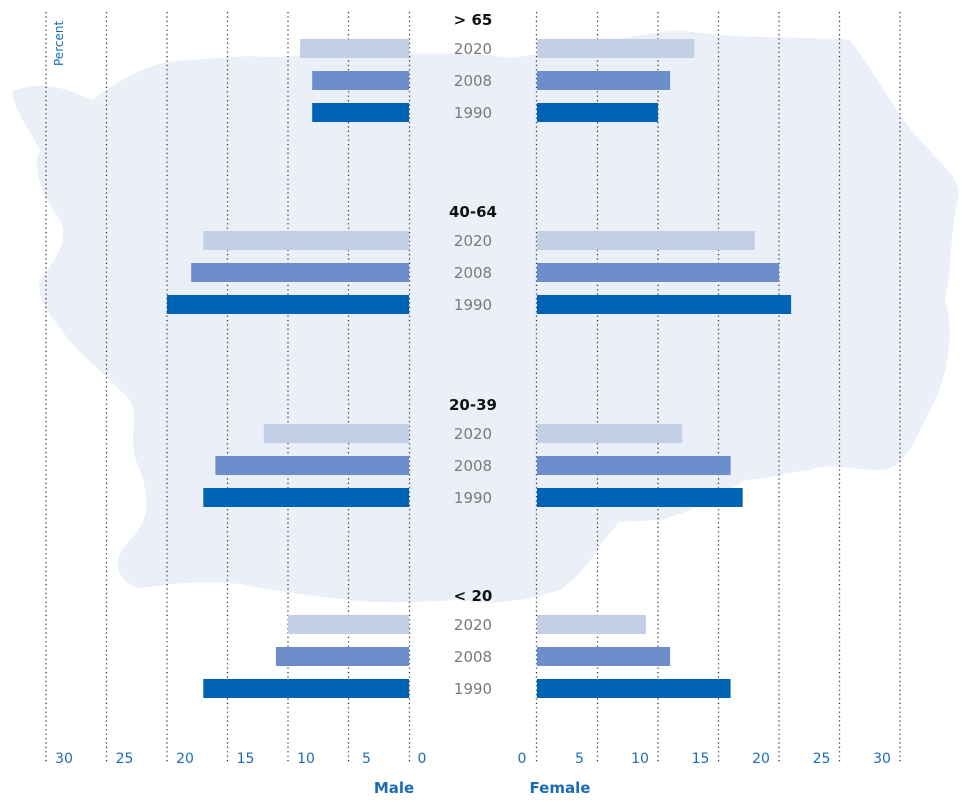  Describe the element at coordinates (473, 49) in the screenshot. I see `year-label-0-2020: 2020` at that location.